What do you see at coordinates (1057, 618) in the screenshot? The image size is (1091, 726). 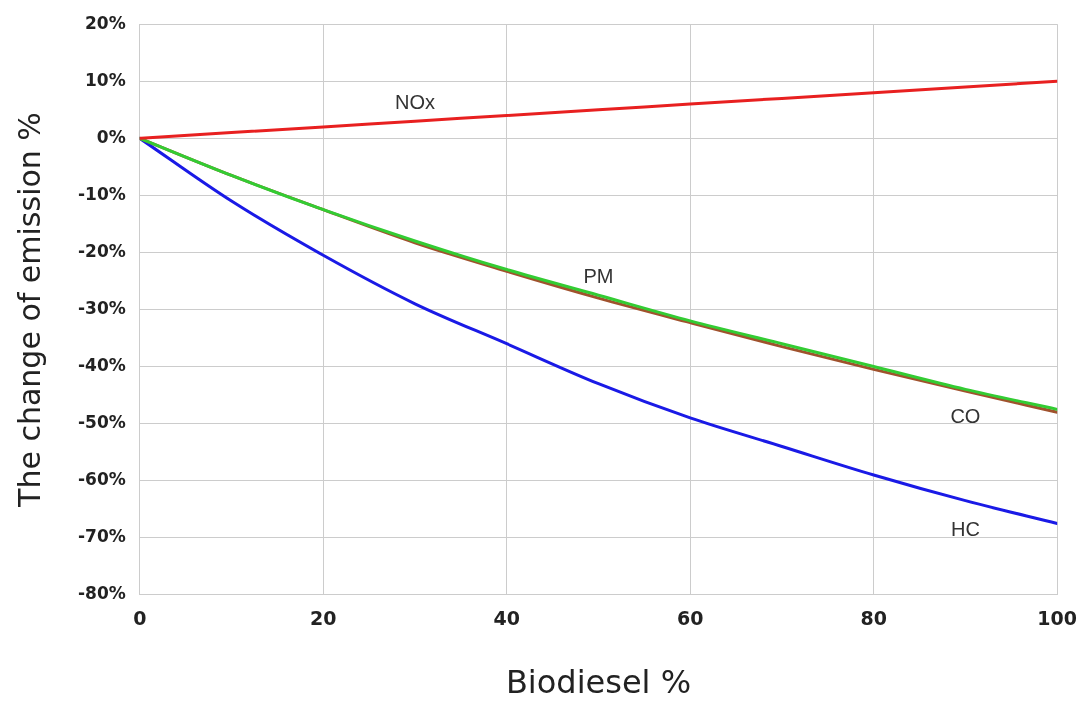 I see `x-tick-label: 100` at bounding box center [1057, 618].